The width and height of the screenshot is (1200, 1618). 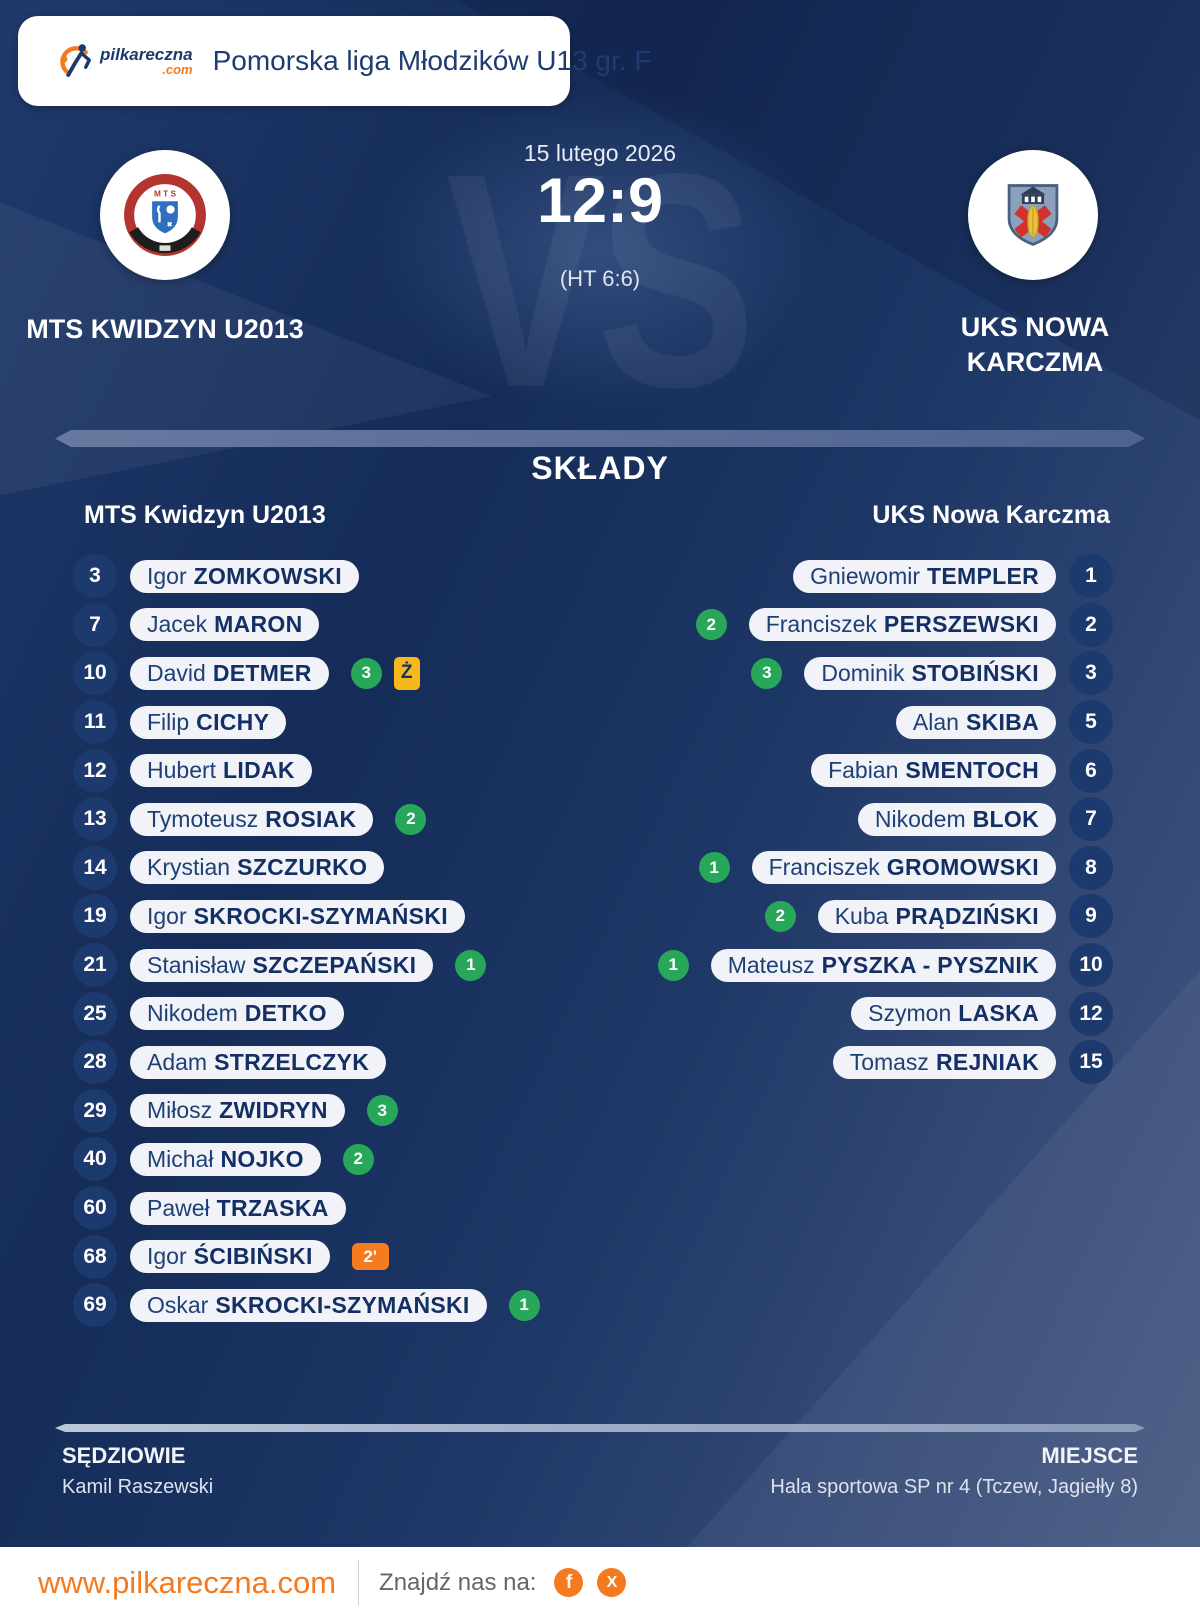 What do you see at coordinates (233, 721) in the screenshot?
I see `player-last-name: CICHY` at bounding box center [233, 721].